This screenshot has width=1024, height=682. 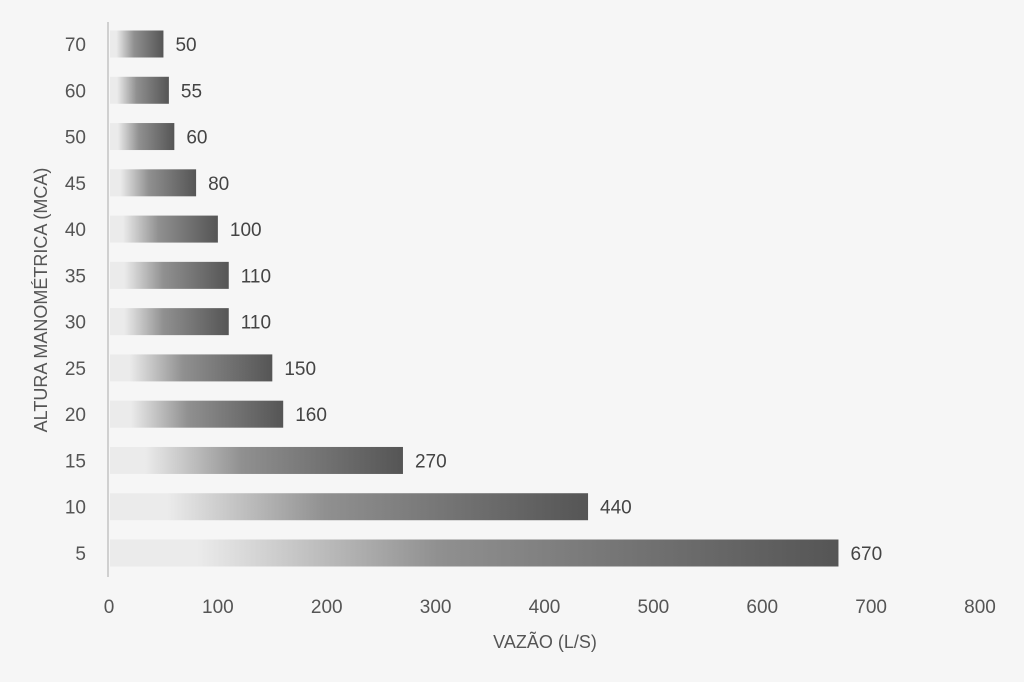 I want to click on y-tick-label: 35, so click(x=75, y=276).